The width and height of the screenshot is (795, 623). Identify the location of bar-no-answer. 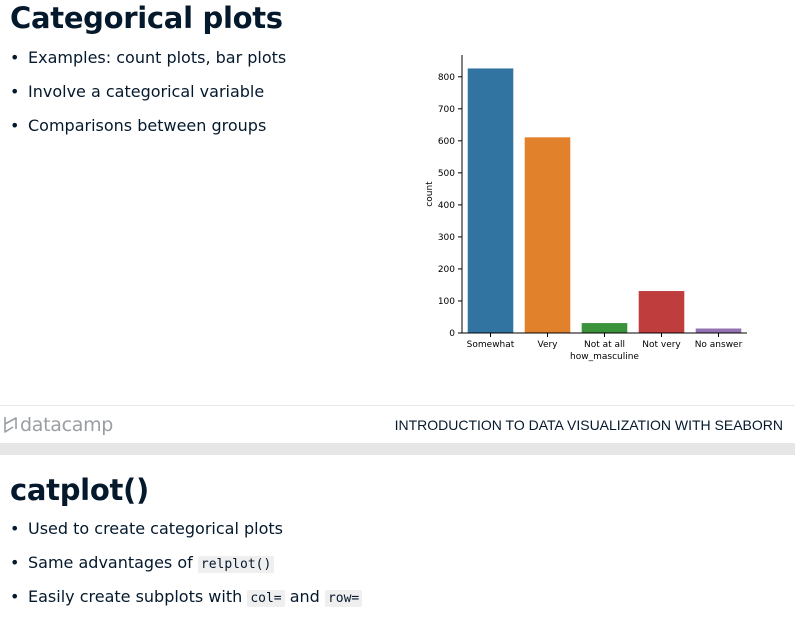
(718, 330).